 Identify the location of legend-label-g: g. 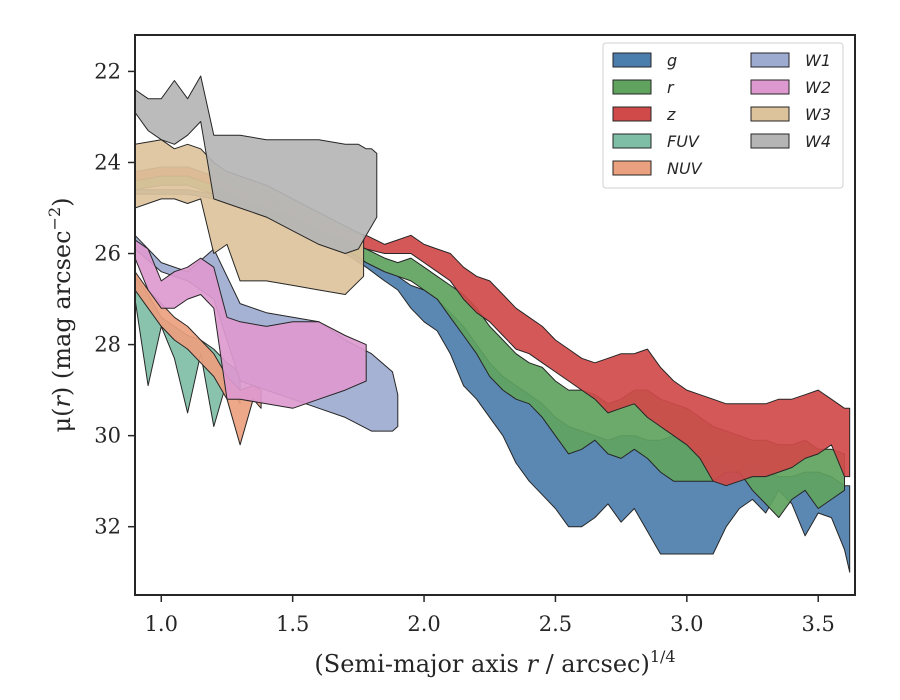
(672, 60).